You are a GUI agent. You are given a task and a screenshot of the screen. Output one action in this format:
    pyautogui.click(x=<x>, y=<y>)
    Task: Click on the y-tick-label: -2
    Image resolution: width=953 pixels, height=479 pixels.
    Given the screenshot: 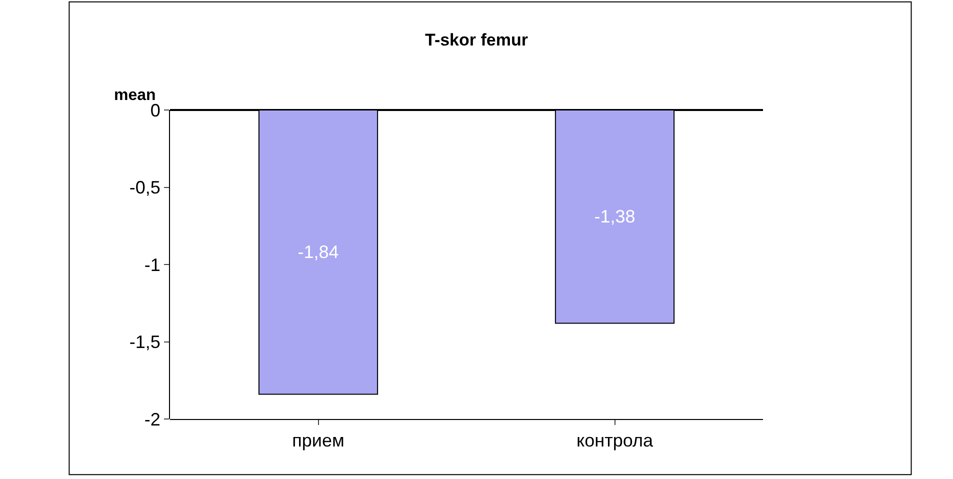 What is the action you would take?
    pyautogui.click(x=152, y=419)
    